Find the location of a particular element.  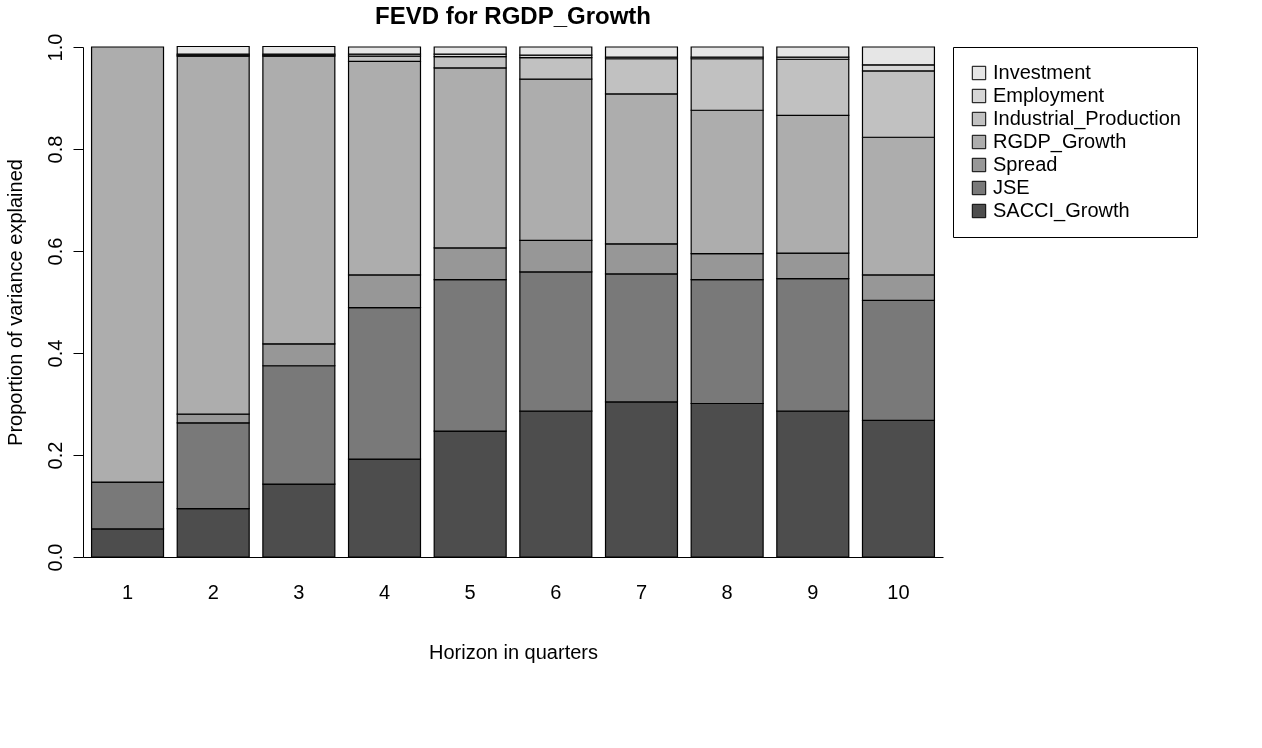

y-tick-label: 0.2 is located at coordinates (54, 455).